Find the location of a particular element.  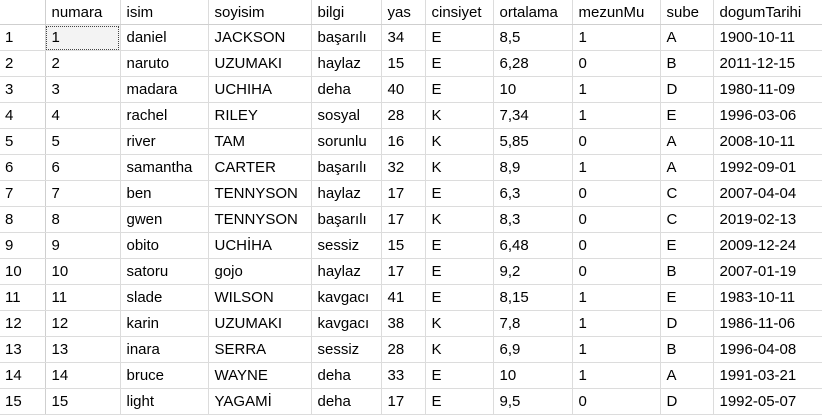

row-number: 6 is located at coordinates (23, 167).